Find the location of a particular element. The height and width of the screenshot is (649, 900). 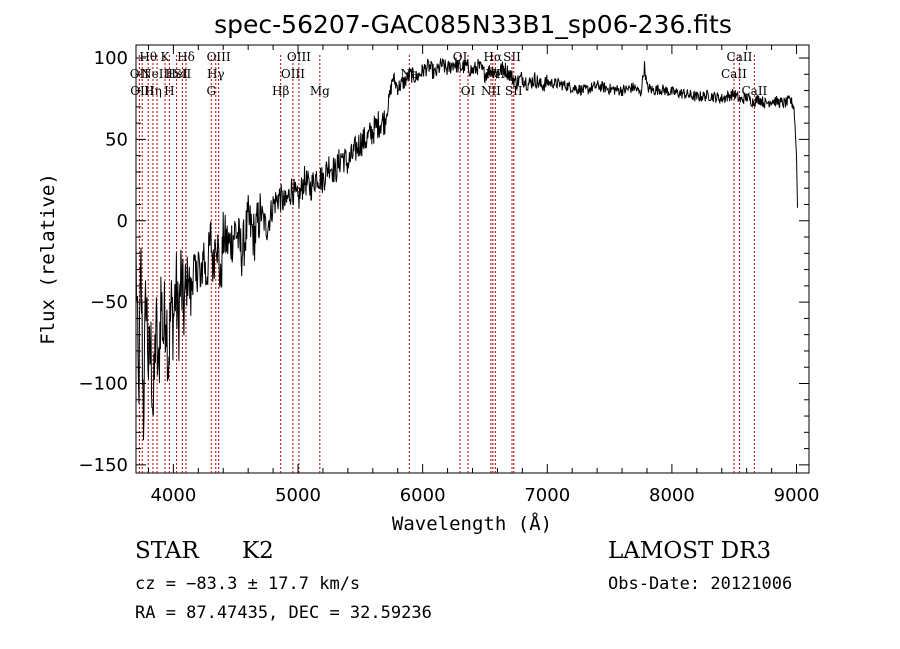

survey-name: LAMOST DR3 is located at coordinates (690, 551).